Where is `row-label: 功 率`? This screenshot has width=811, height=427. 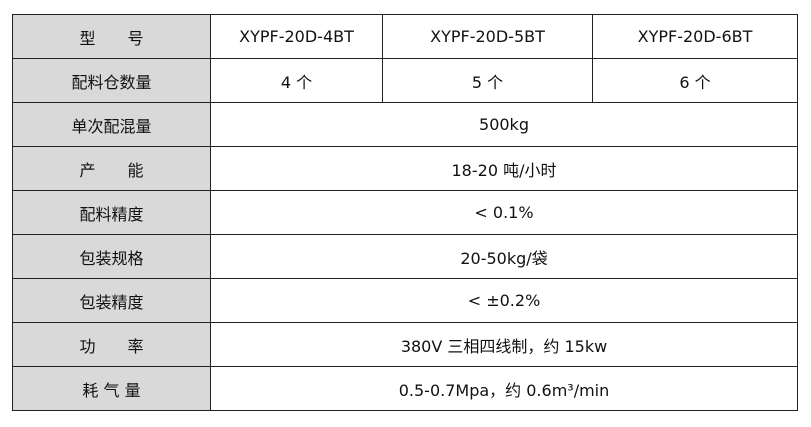 row-label: 功 率 is located at coordinates (111, 344).